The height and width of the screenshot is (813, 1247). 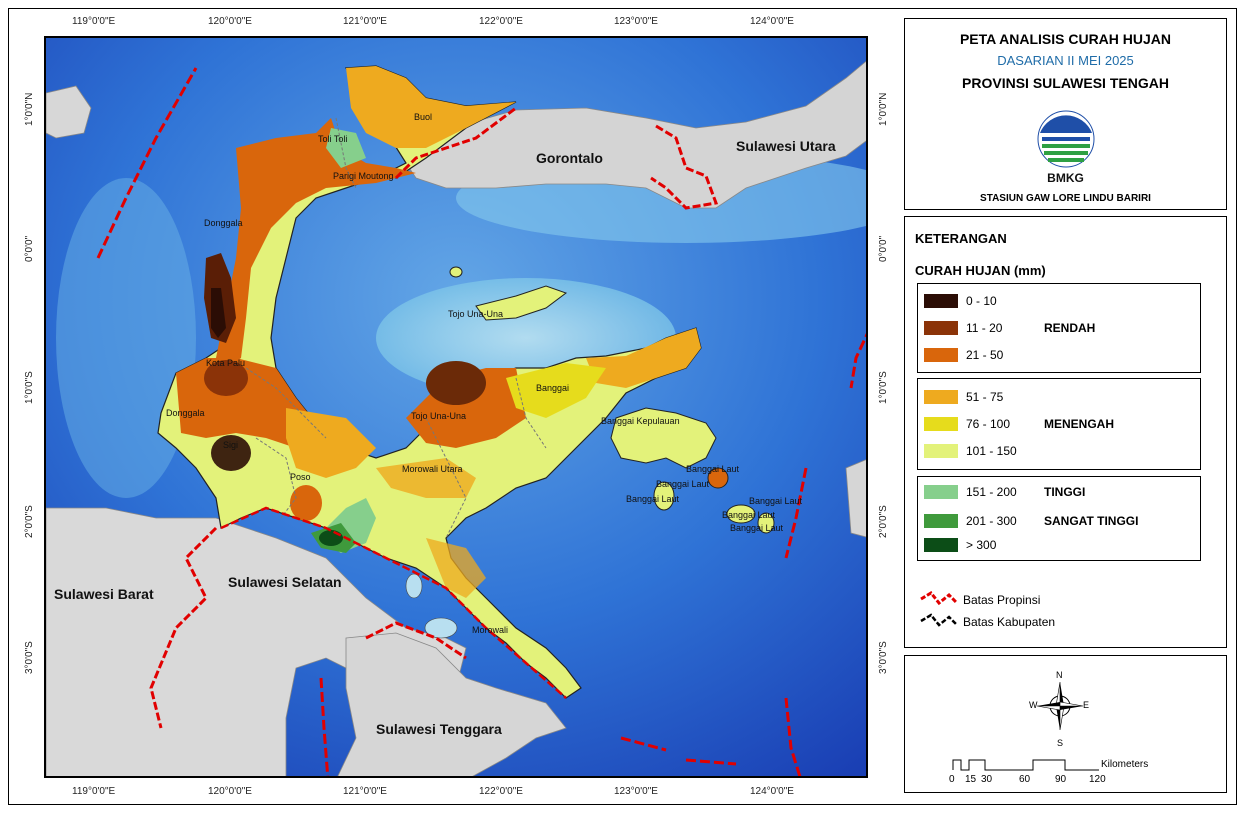 What do you see at coordinates (29, 109) in the screenshot?
I see `tick-left-1n: 1°0'0"N` at bounding box center [29, 109].